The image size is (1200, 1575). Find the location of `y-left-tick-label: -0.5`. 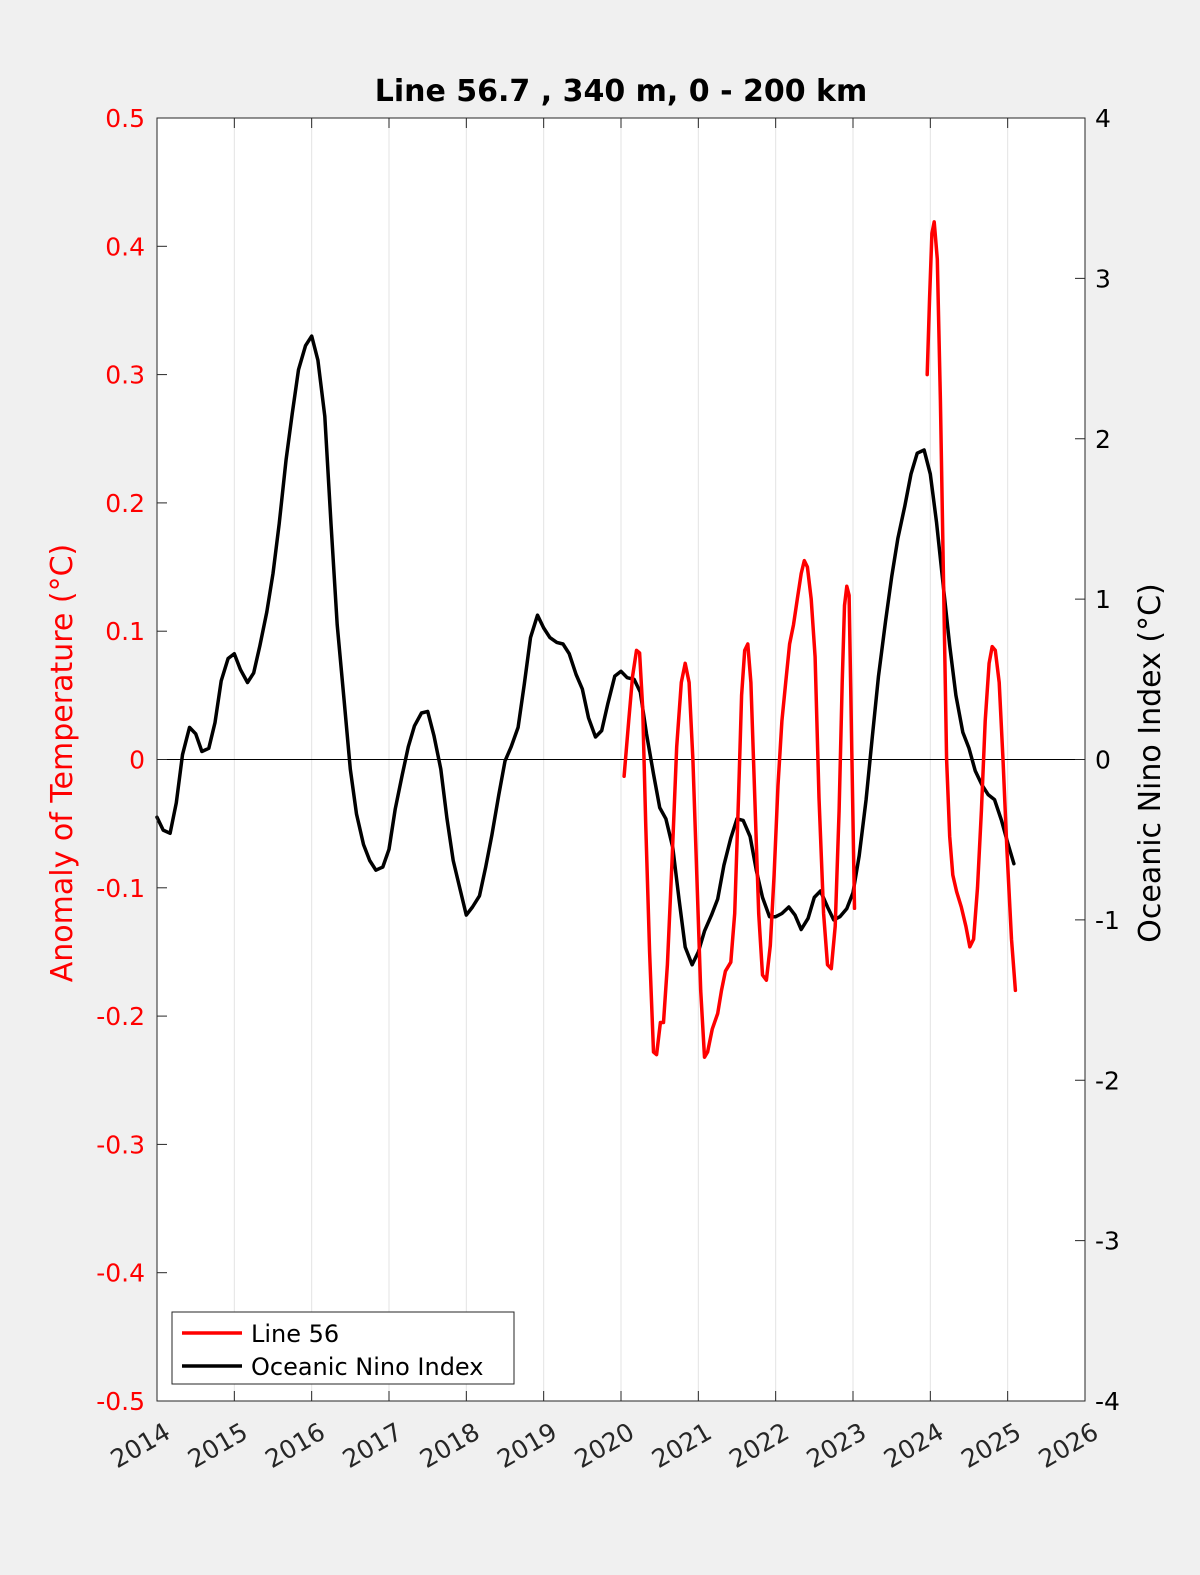

y-left-tick-label: -0.5 is located at coordinates (120, 1401).